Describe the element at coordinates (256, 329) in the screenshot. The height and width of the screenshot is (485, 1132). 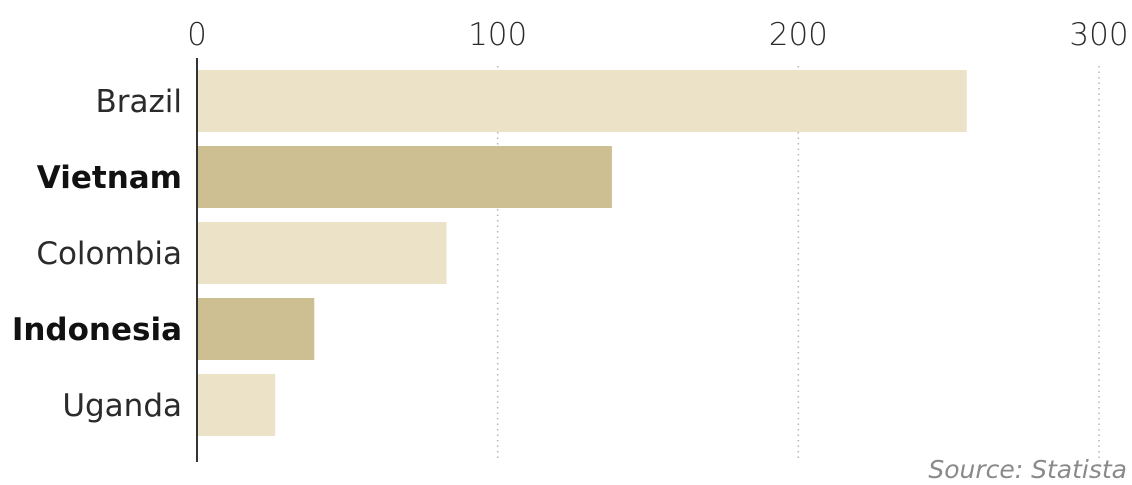
I see `bar-indonesia` at that location.